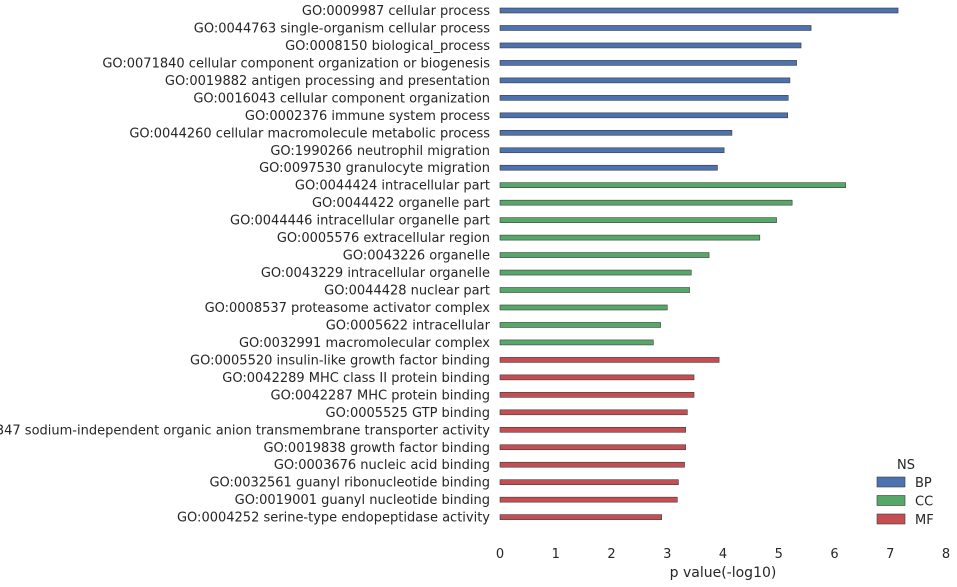  I want to click on category-label: GO:0032561 guanyl ribonucleotide binding, so click(349, 483).